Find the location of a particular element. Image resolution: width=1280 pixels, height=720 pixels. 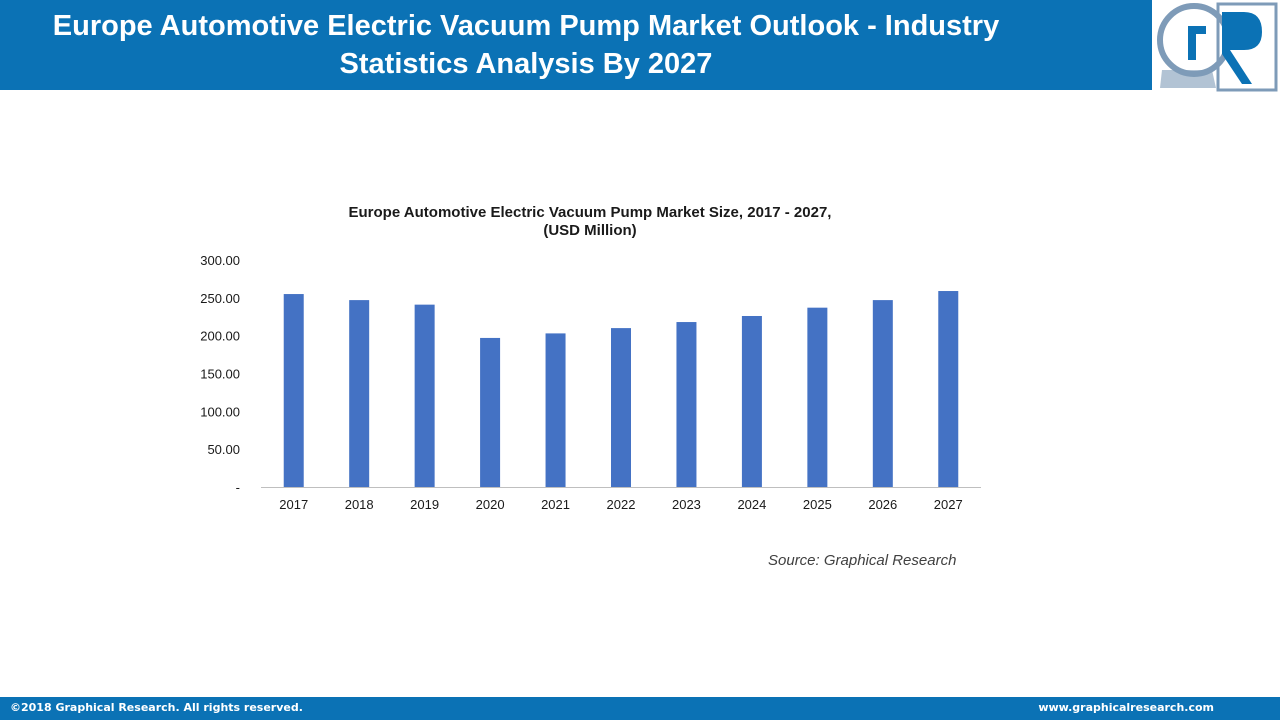

bar-2018 is located at coordinates (359, 393).